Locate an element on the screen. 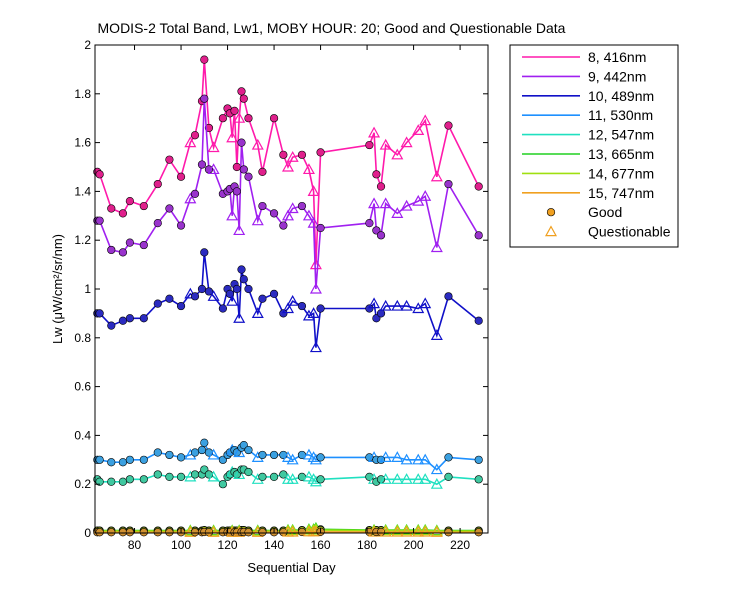  x-tick-label: 80 is located at coordinates (135, 545).